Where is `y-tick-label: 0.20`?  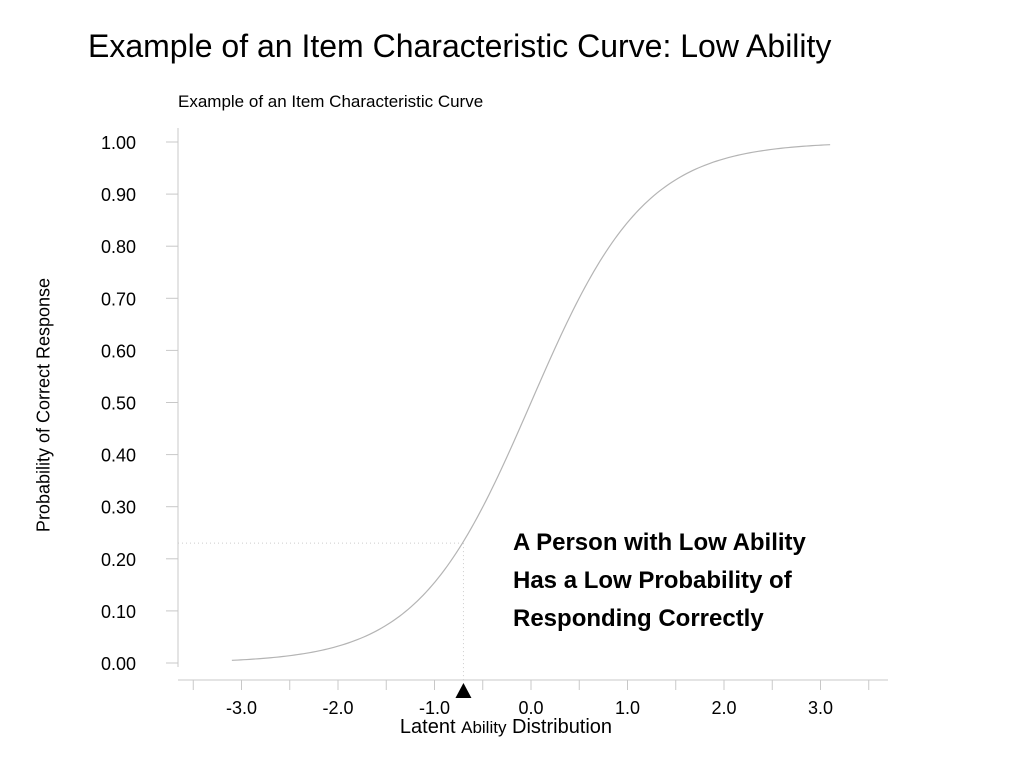
y-tick-label: 0.20 is located at coordinates (118, 560).